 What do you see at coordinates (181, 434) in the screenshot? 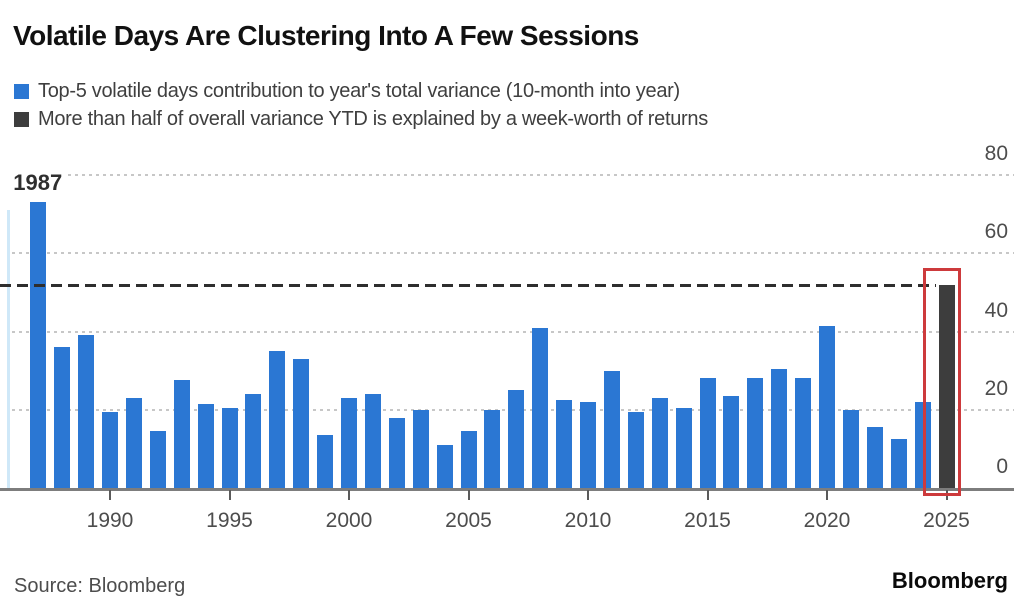
I see `bar-1993` at bounding box center [181, 434].